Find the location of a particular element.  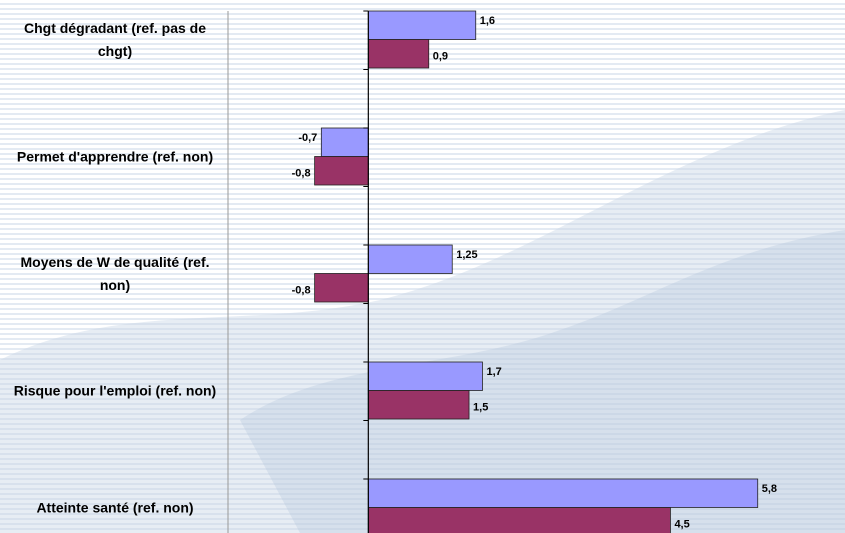

category-label: Chgt dégradant (ref. pas de chgt) is located at coordinates (115, 39).